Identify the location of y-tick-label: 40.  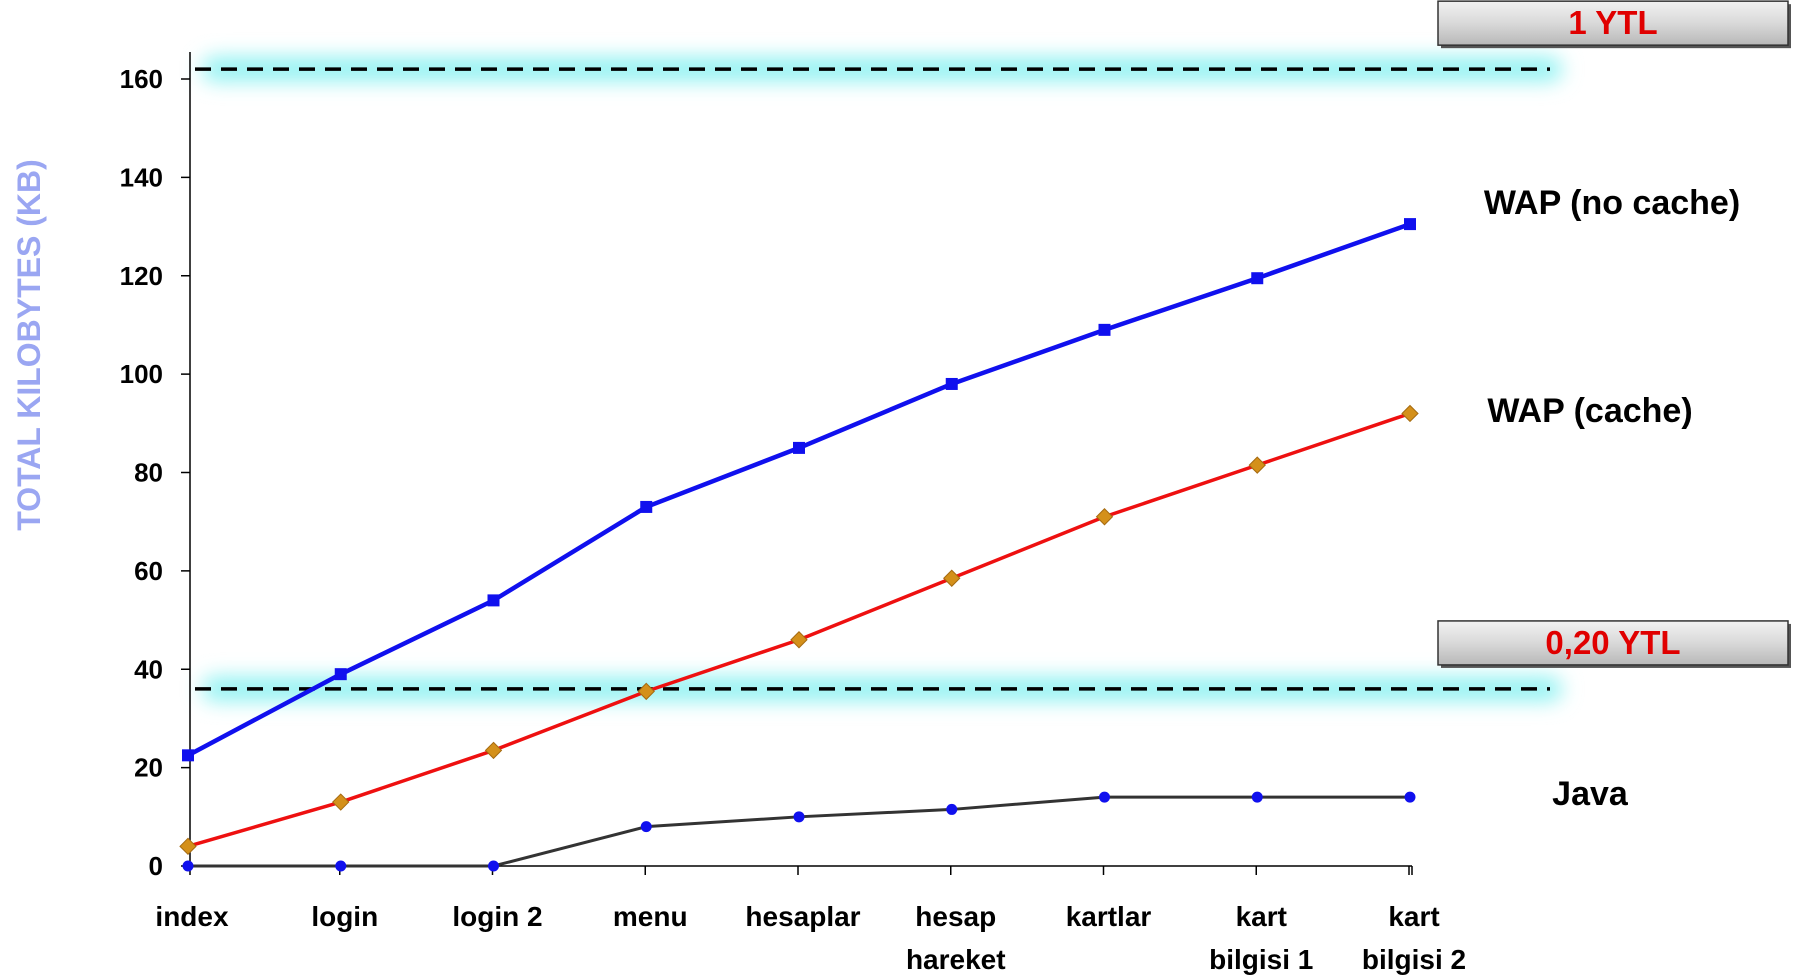
(148, 669).